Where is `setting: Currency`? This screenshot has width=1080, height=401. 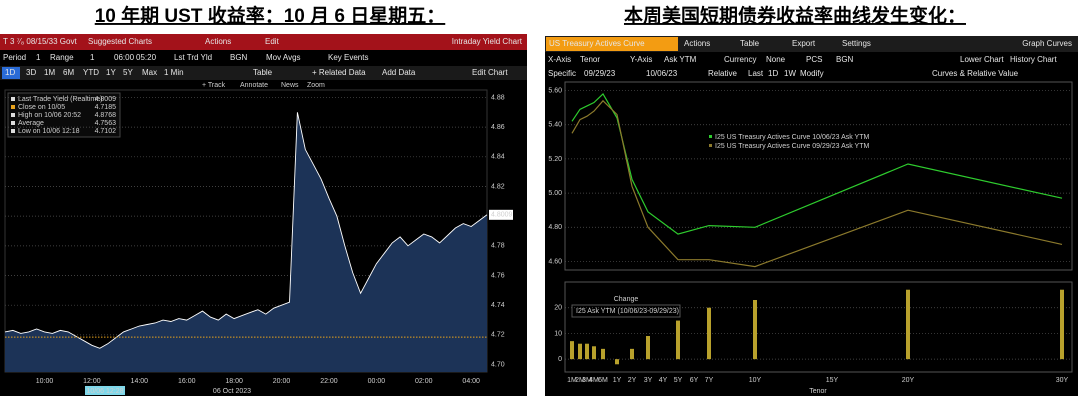
setting: Currency is located at coordinates (740, 59).